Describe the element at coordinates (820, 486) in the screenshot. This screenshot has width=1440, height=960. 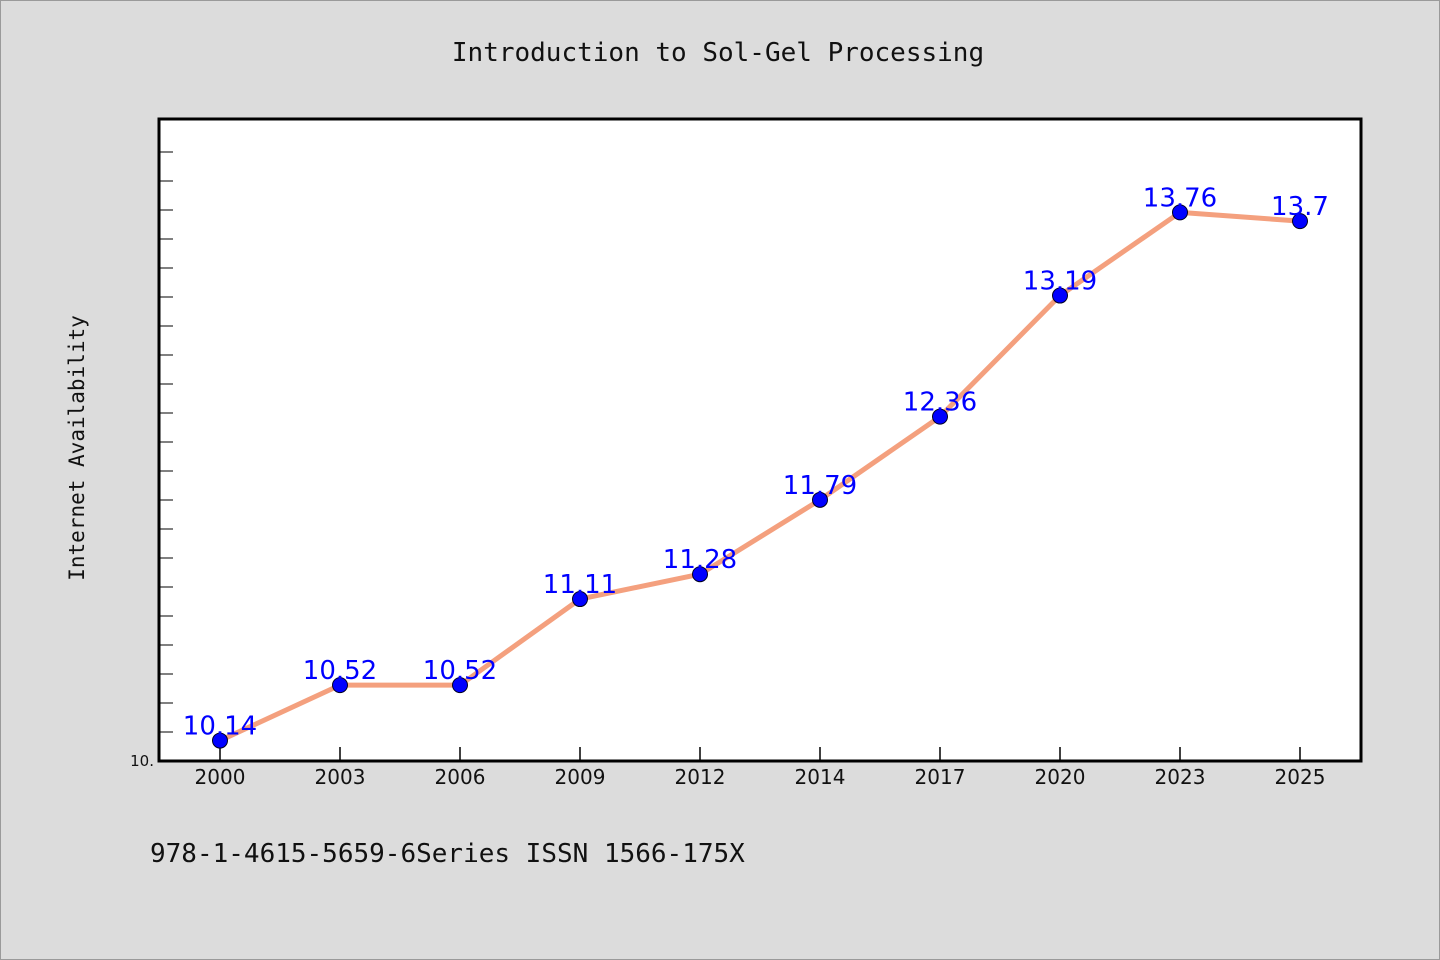
I see `data-label: 11.79` at that location.